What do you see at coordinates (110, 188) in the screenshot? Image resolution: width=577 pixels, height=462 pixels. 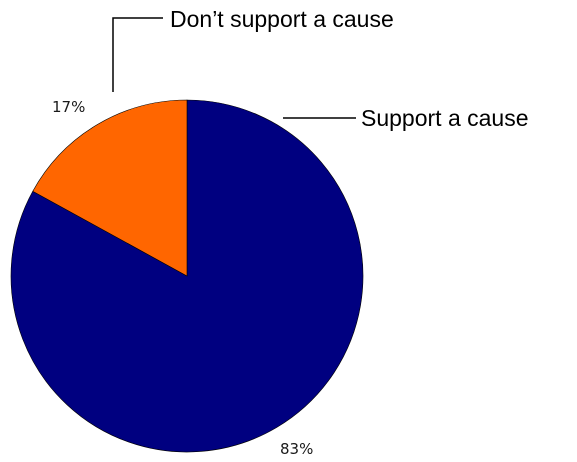 I see `pie-slice-don-t-support-a-cause` at bounding box center [110, 188].